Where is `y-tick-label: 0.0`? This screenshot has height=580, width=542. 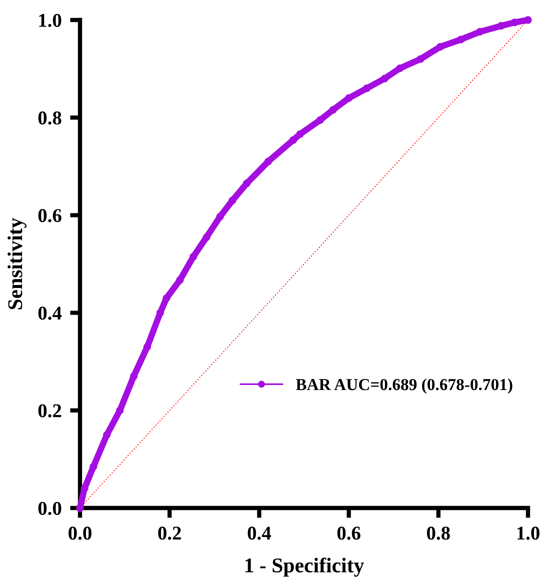
y-tick-label: 0.0 is located at coordinates (50, 509).